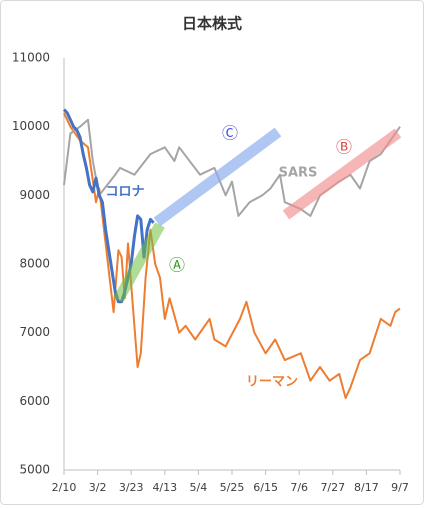  I want to click on x-tick-label: 8/17, so click(366, 487).